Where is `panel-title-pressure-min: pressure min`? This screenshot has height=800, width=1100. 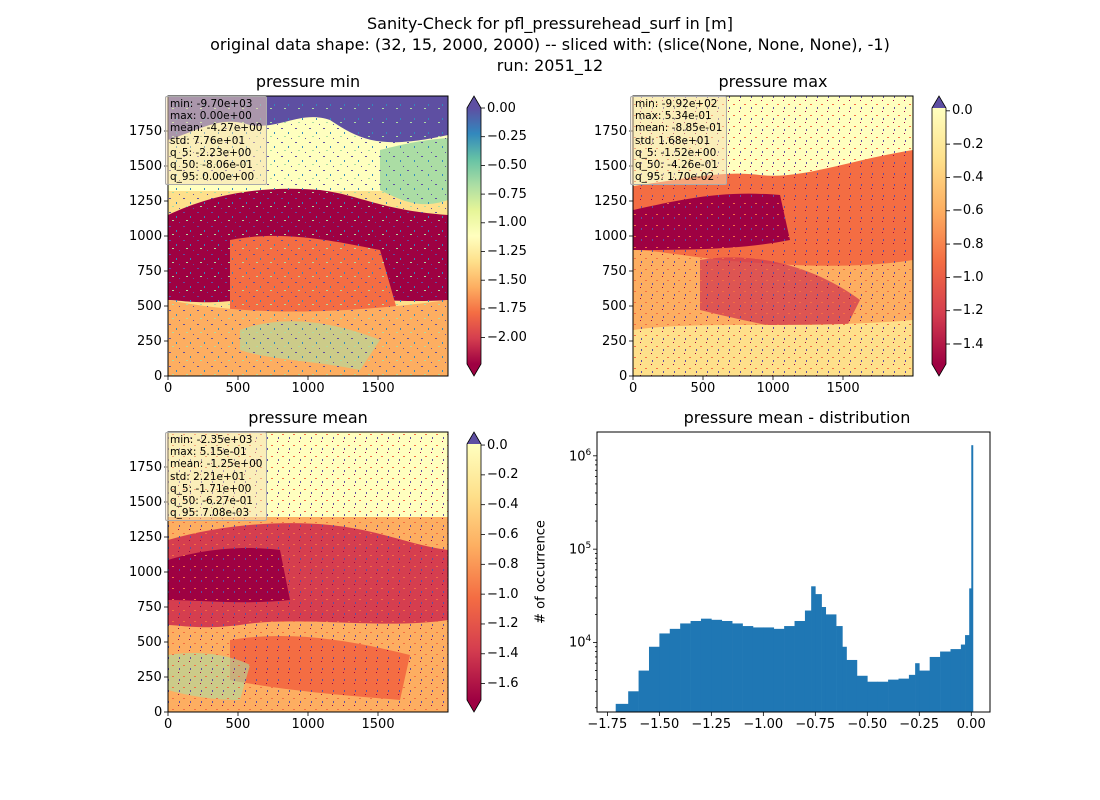
panel-title-pressure-min: pressure min is located at coordinates (308, 81).